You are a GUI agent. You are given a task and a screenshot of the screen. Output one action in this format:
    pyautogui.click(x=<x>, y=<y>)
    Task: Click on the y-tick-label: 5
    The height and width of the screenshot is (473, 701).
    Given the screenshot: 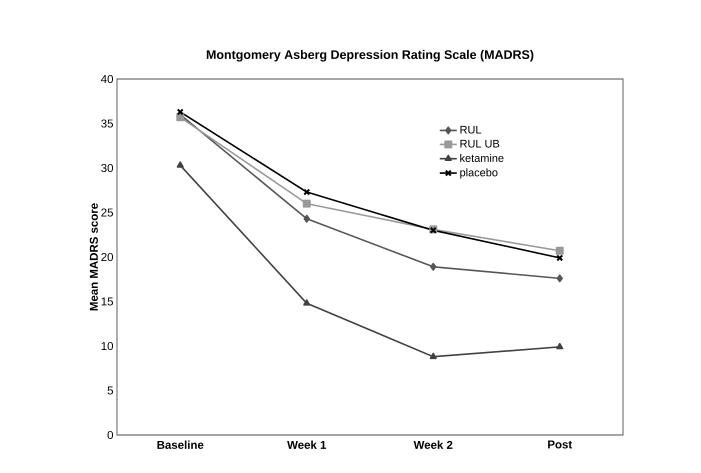 What is the action you would take?
    pyautogui.click(x=110, y=390)
    